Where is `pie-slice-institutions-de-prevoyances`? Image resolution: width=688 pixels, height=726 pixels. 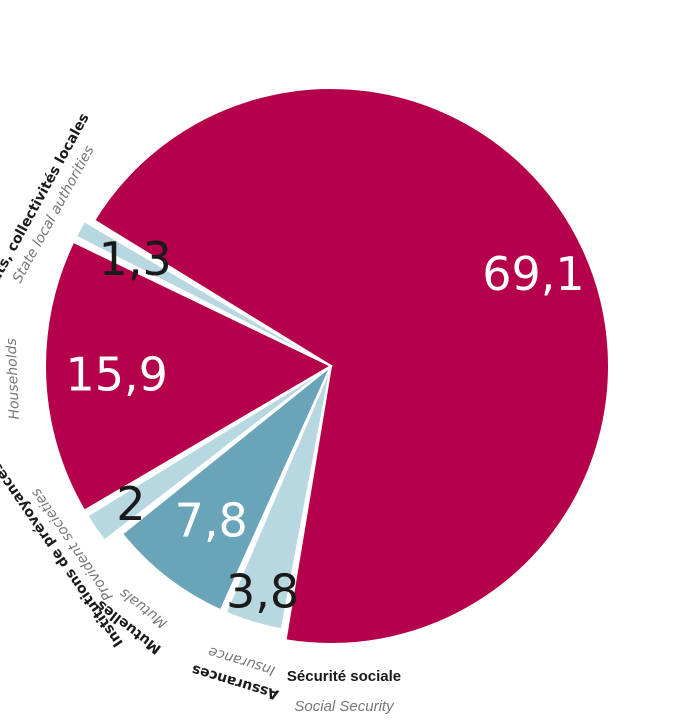 pie-slice-institutions-de-prevoyances is located at coordinates (208, 453).